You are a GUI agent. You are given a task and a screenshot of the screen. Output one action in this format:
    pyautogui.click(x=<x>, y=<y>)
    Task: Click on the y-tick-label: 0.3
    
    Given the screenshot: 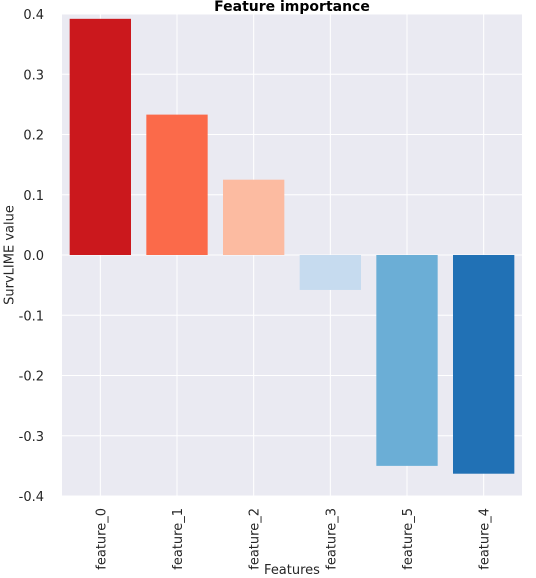 What is the action you would take?
    pyautogui.click(x=33, y=75)
    